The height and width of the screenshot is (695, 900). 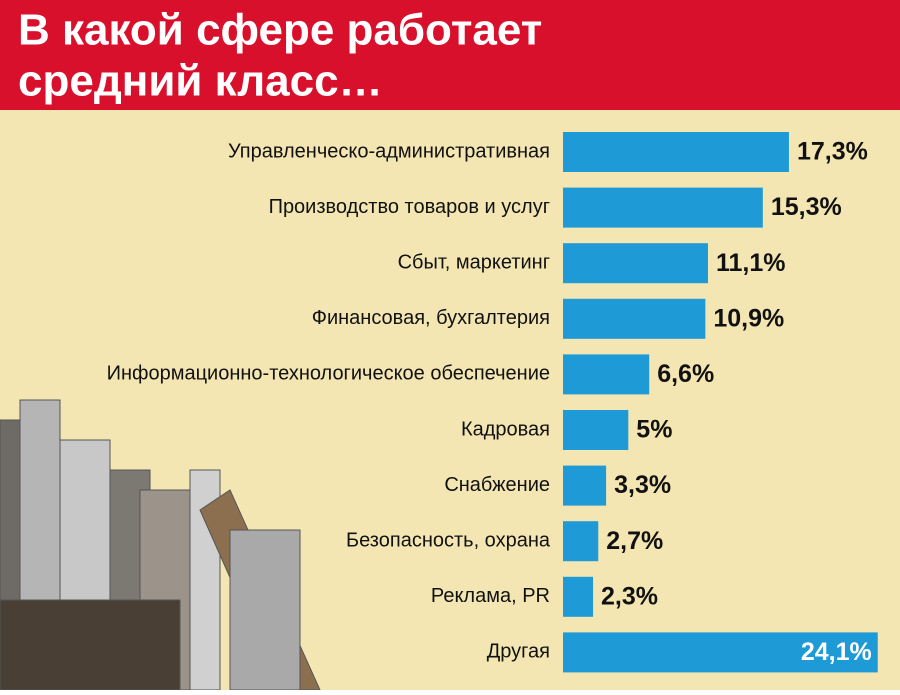 What do you see at coordinates (409, 207) in the screenshot?
I see `category-label: Производство товаров и услуг` at bounding box center [409, 207].